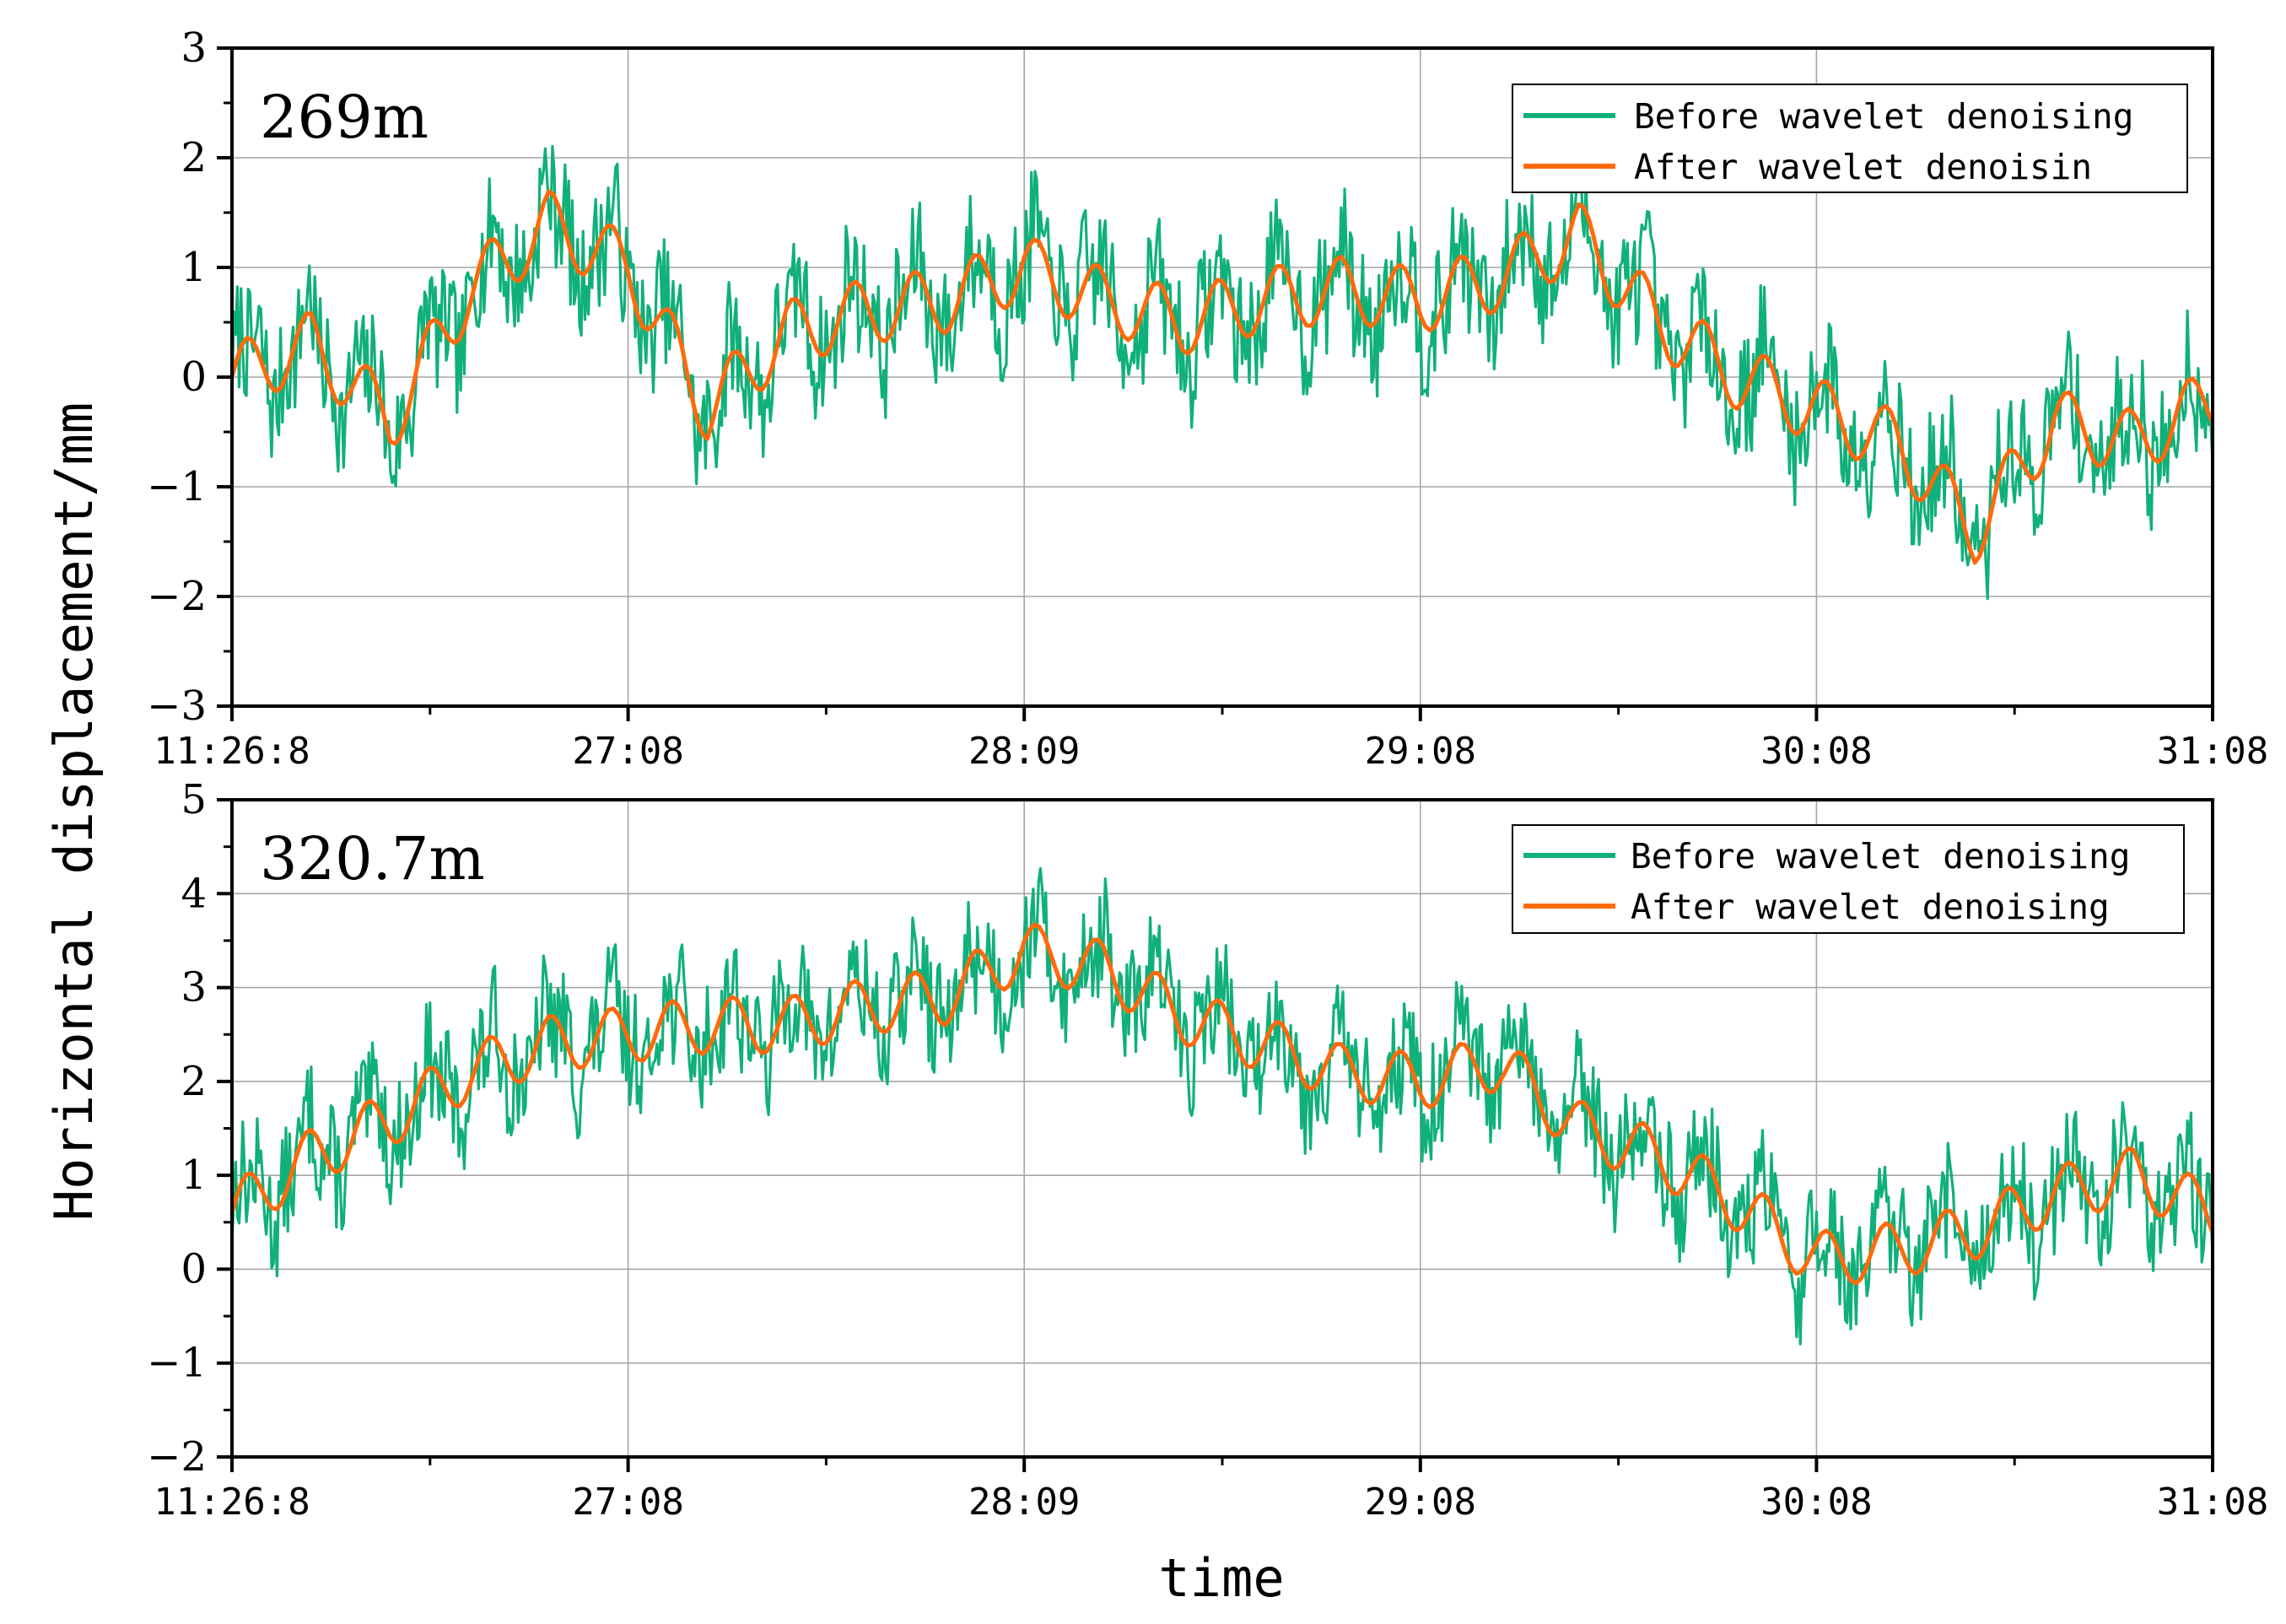  What do you see at coordinates (1863, 167) in the screenshot?
I see `legend-label-after: After wavelet denoisin` at bounding box center [1863, 167].